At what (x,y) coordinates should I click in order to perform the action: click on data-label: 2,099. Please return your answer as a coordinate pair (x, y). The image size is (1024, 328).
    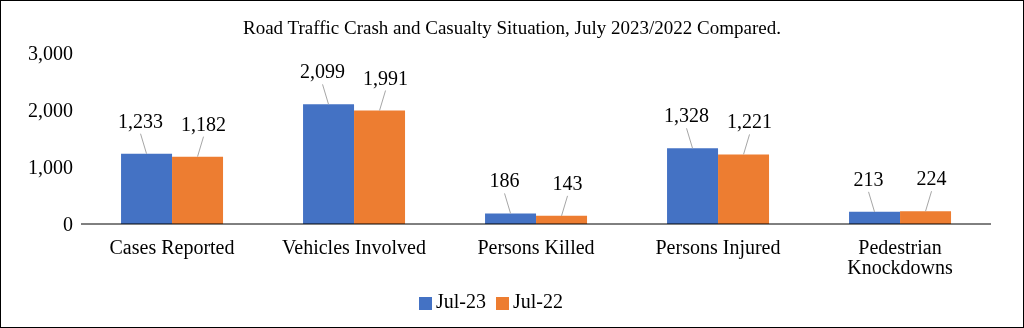
    Looking at the image, I should click on (323, 71).